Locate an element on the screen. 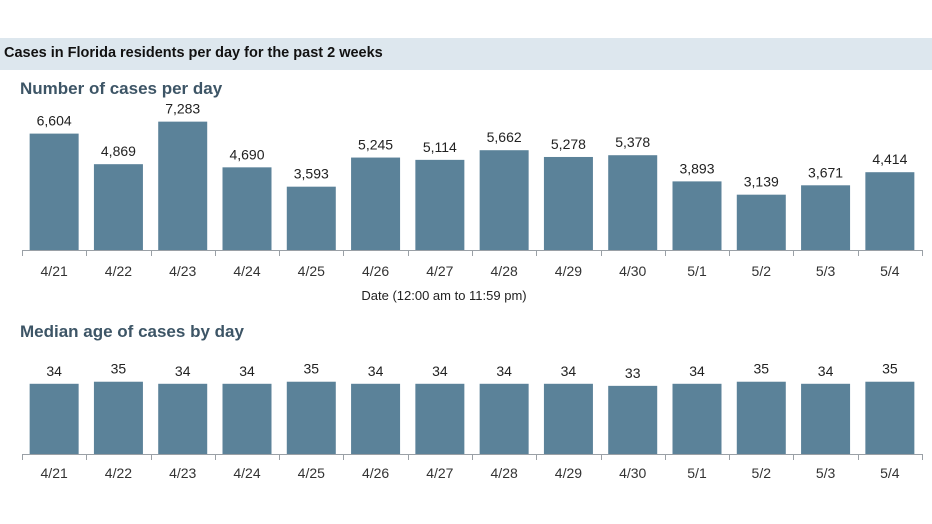 The height and width of the screenshot is (524, 932). age-tick-label: 4/30 is located at coordinates (632, 473).